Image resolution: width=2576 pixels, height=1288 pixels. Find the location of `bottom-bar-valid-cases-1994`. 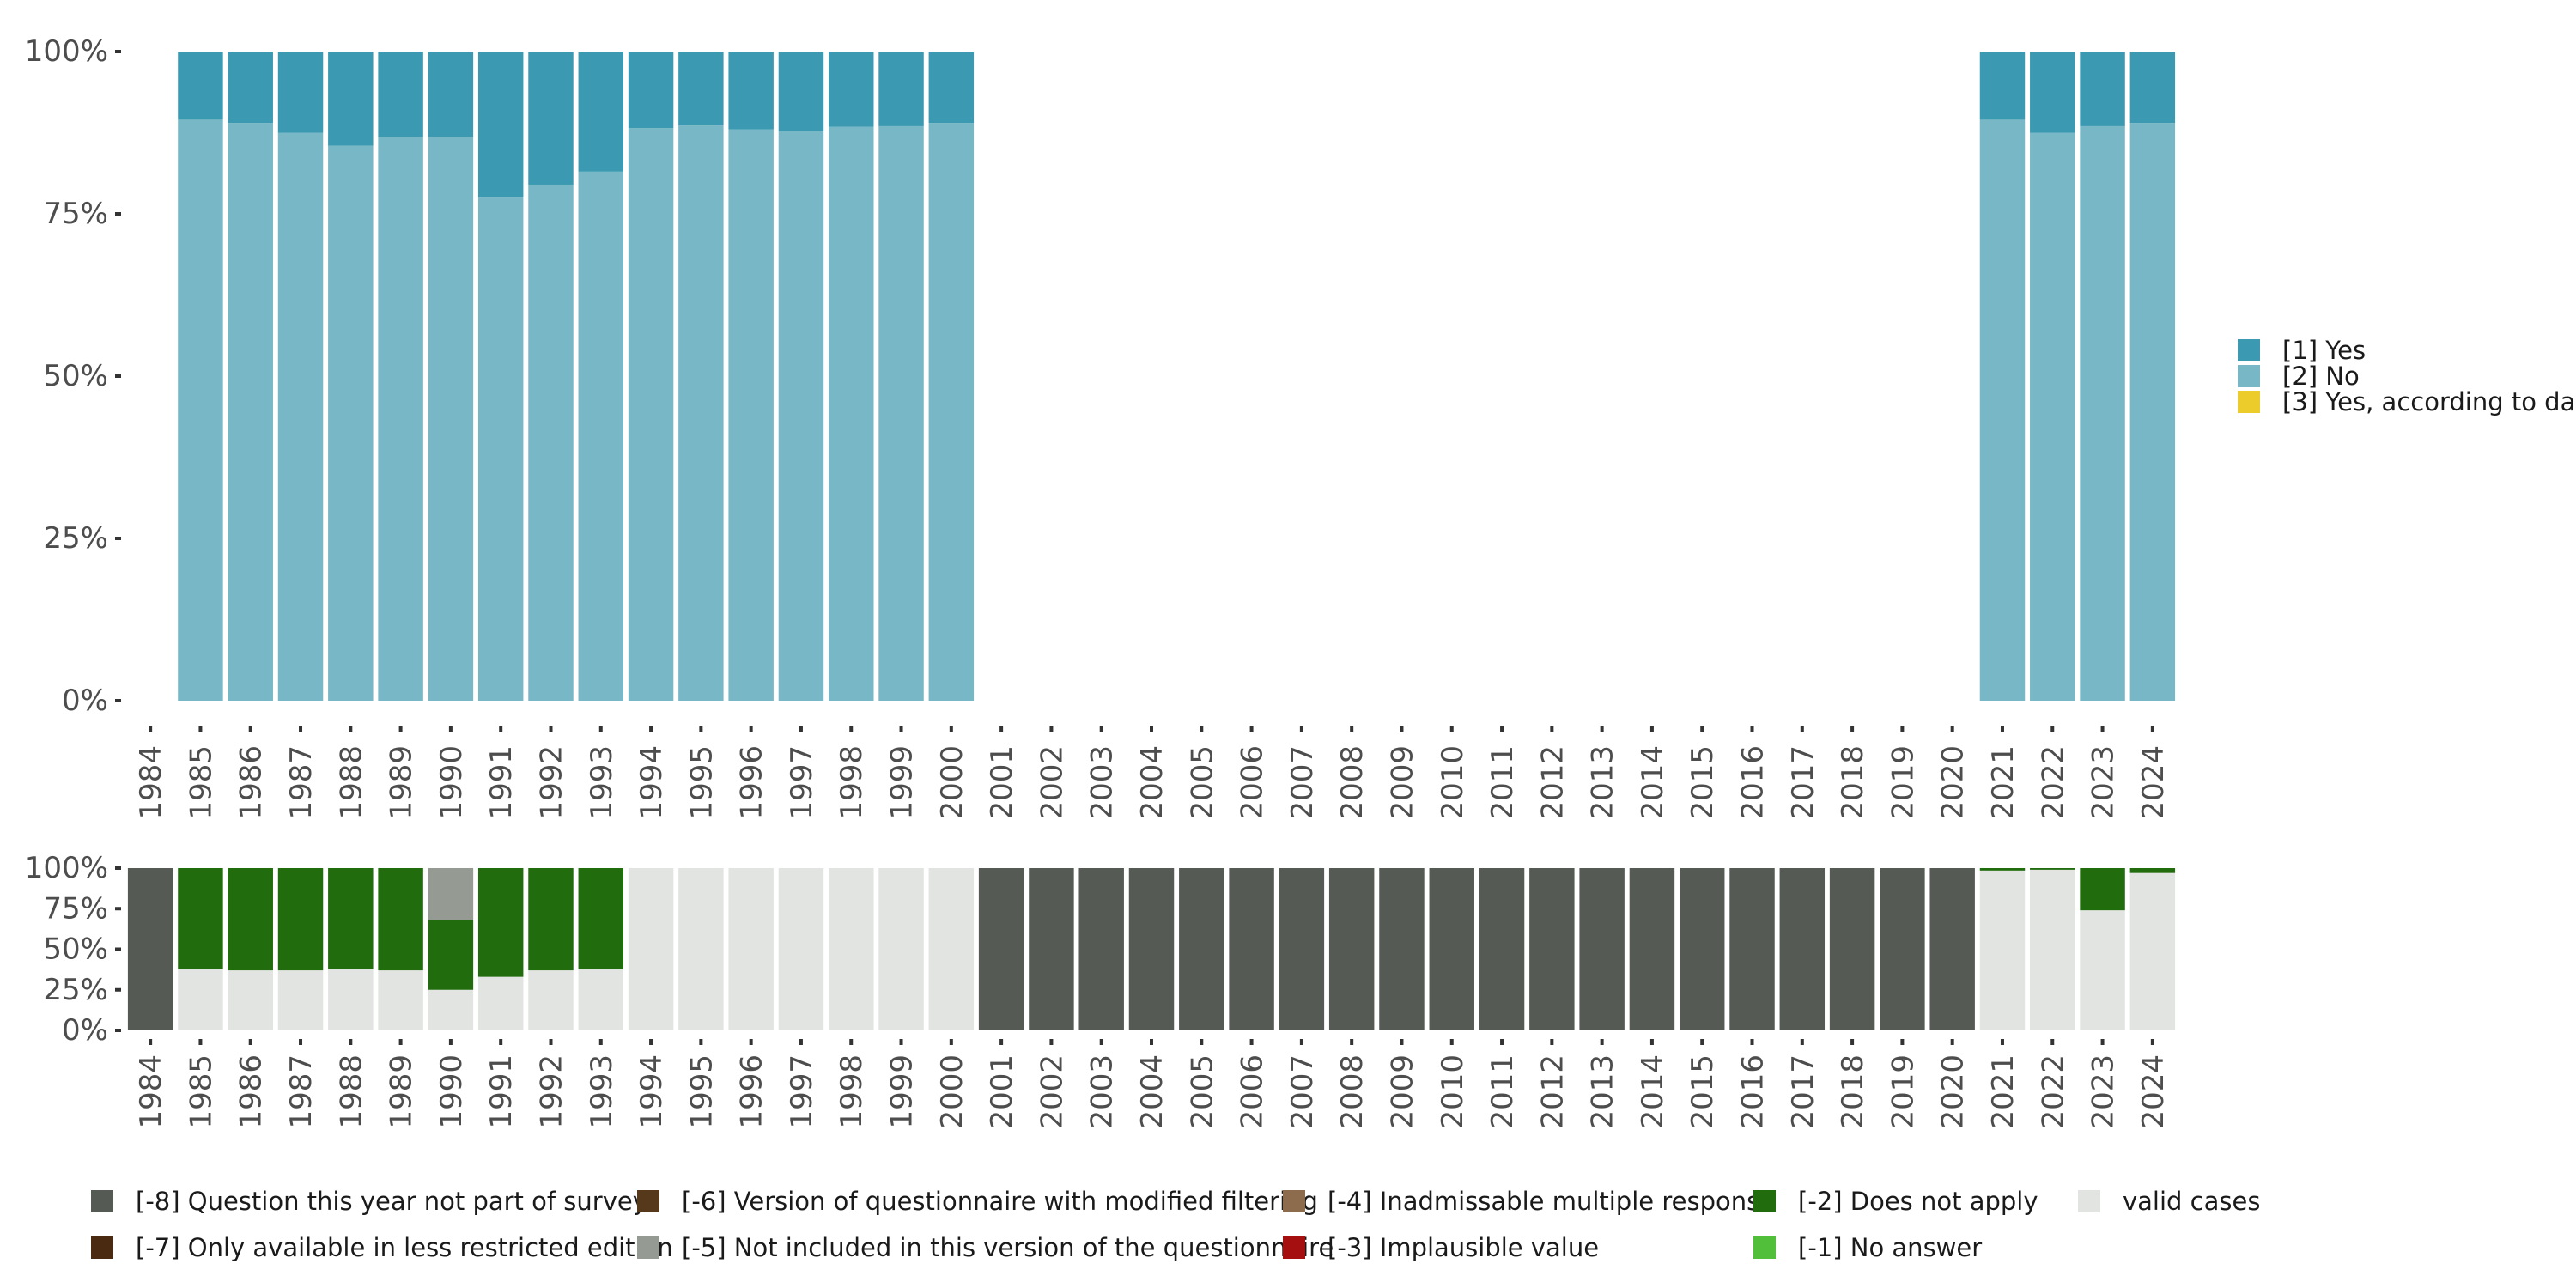

bottom-bar-valid-cases-1994 is located at coordinates (651, 949).